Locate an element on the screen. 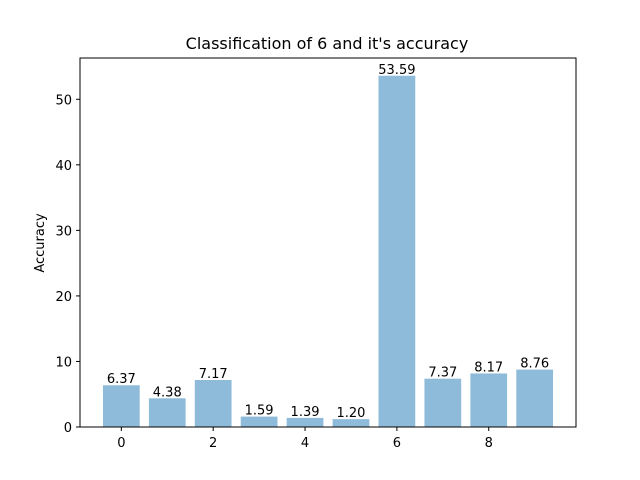  y-tick-label: 40 is located at coordinates (63, 166).